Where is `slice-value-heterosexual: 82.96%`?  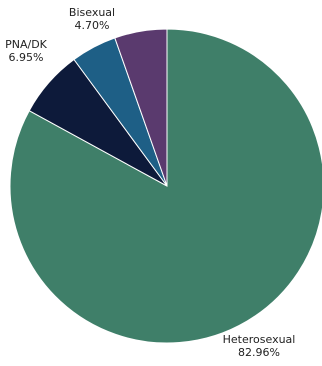 slice-value-heterosexual: 82.96% is located at coordinates (259, 352).